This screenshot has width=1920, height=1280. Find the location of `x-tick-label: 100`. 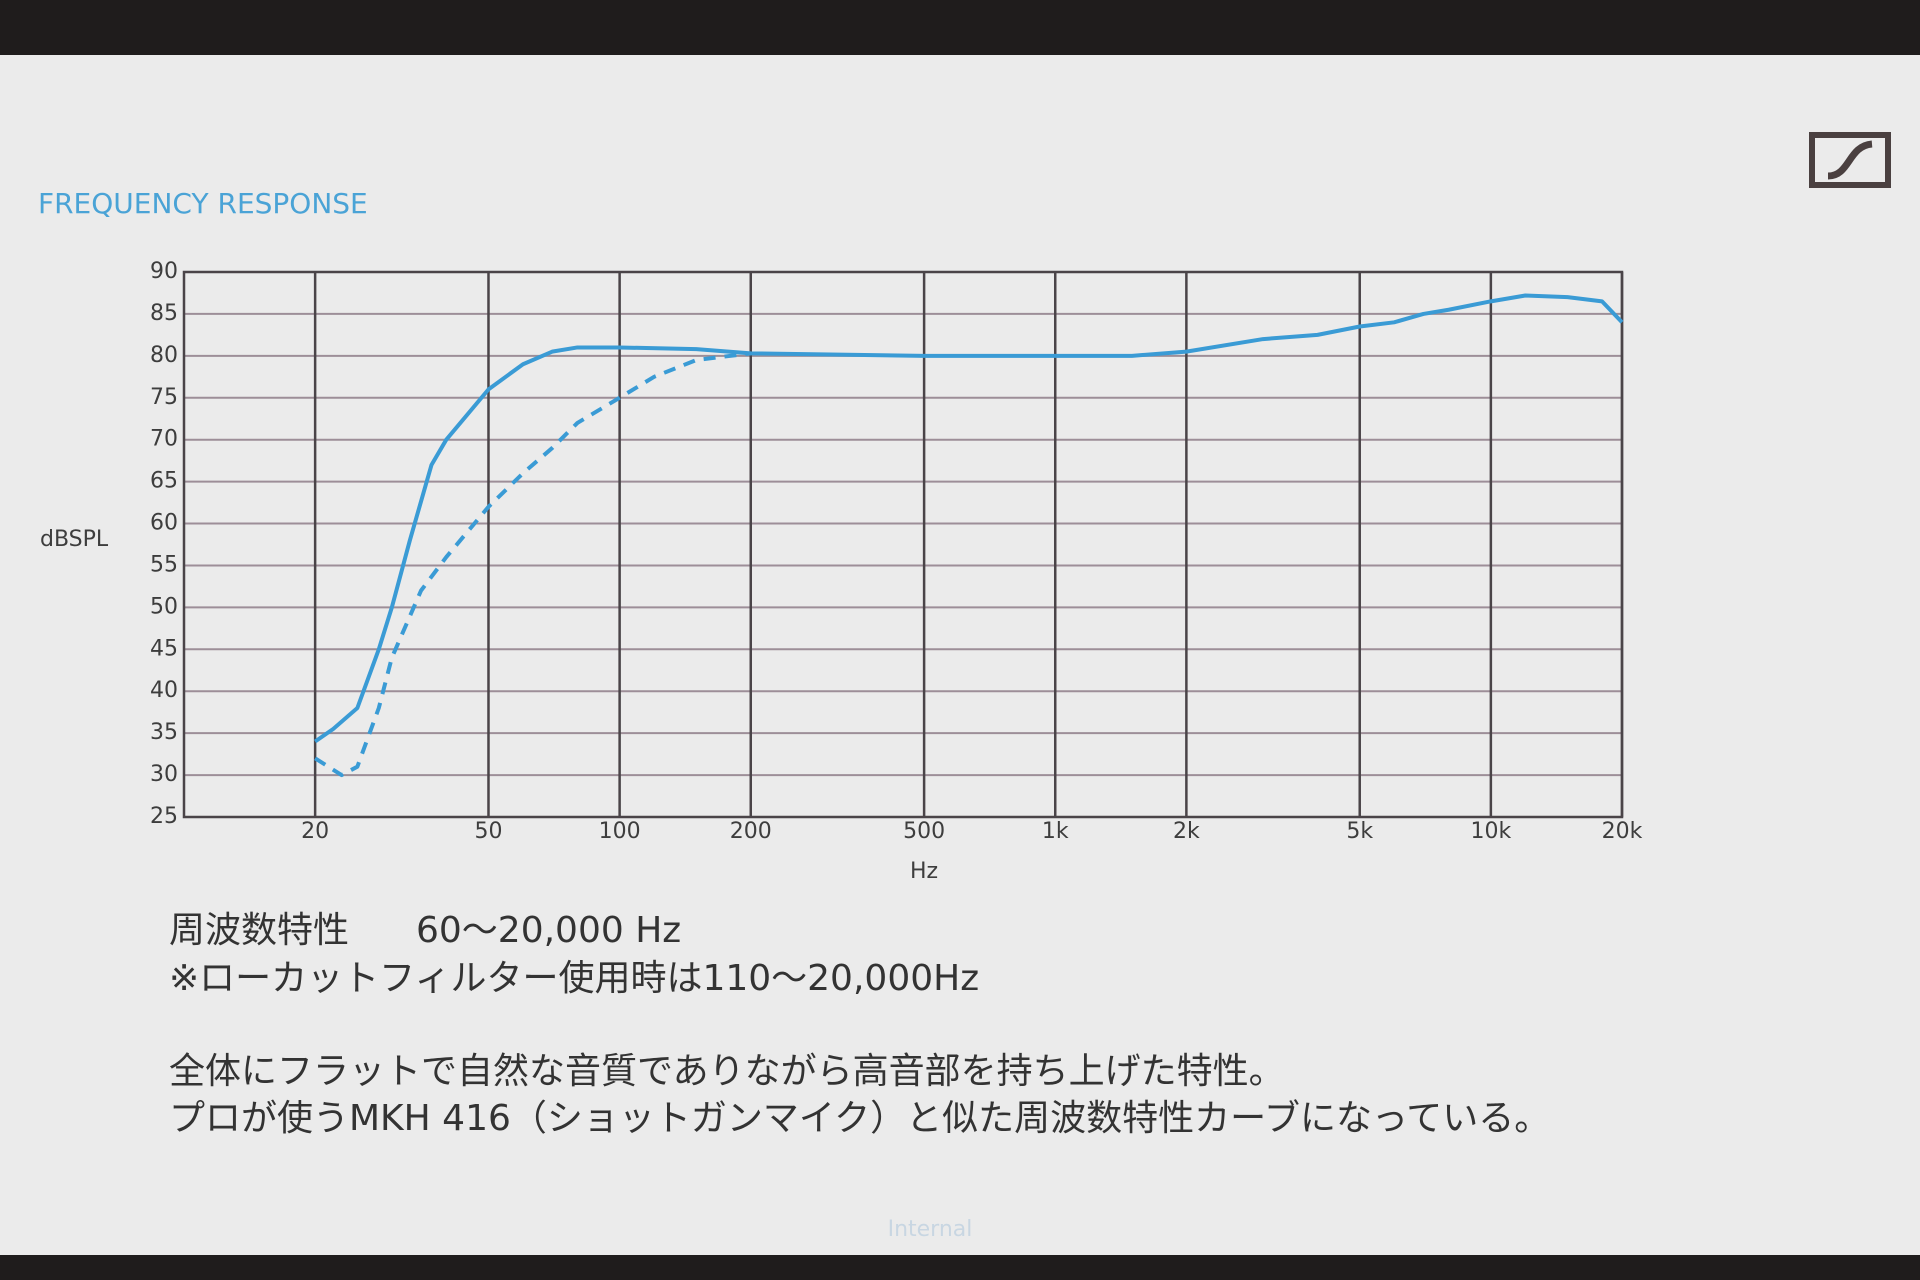

x-tick-label: 100 is located at coordinates (620, 831).